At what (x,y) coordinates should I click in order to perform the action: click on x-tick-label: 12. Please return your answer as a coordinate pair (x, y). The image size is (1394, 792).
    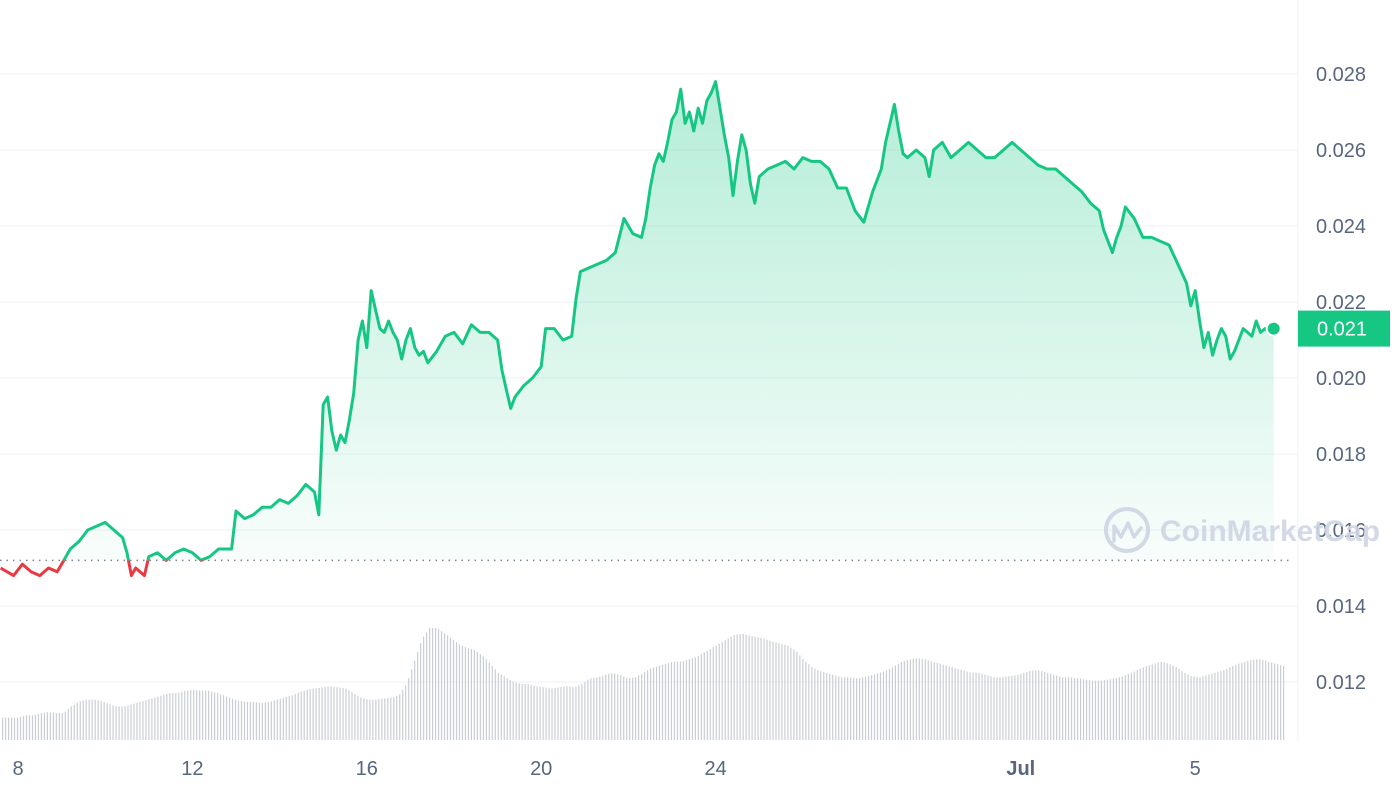
    Looking at the image, I should click on (192, 769).